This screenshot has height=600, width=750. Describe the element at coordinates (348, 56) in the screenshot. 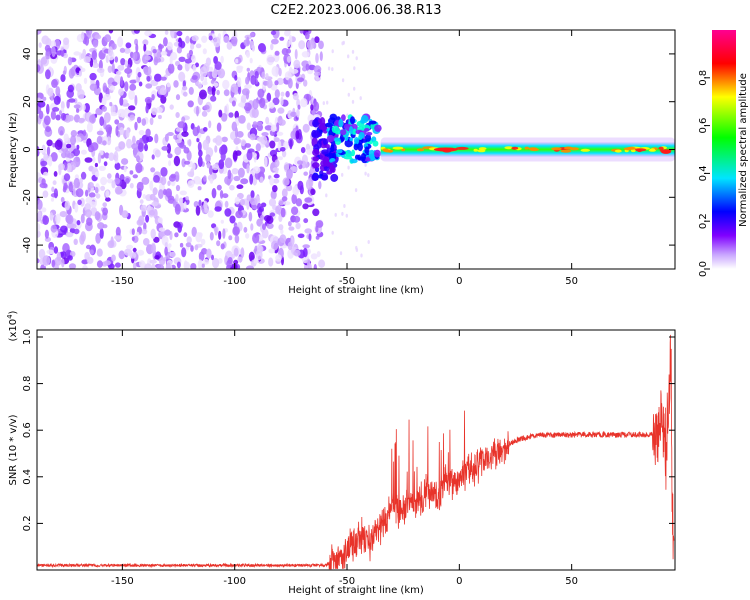

I see `heatmap-faint-dot` at that location.